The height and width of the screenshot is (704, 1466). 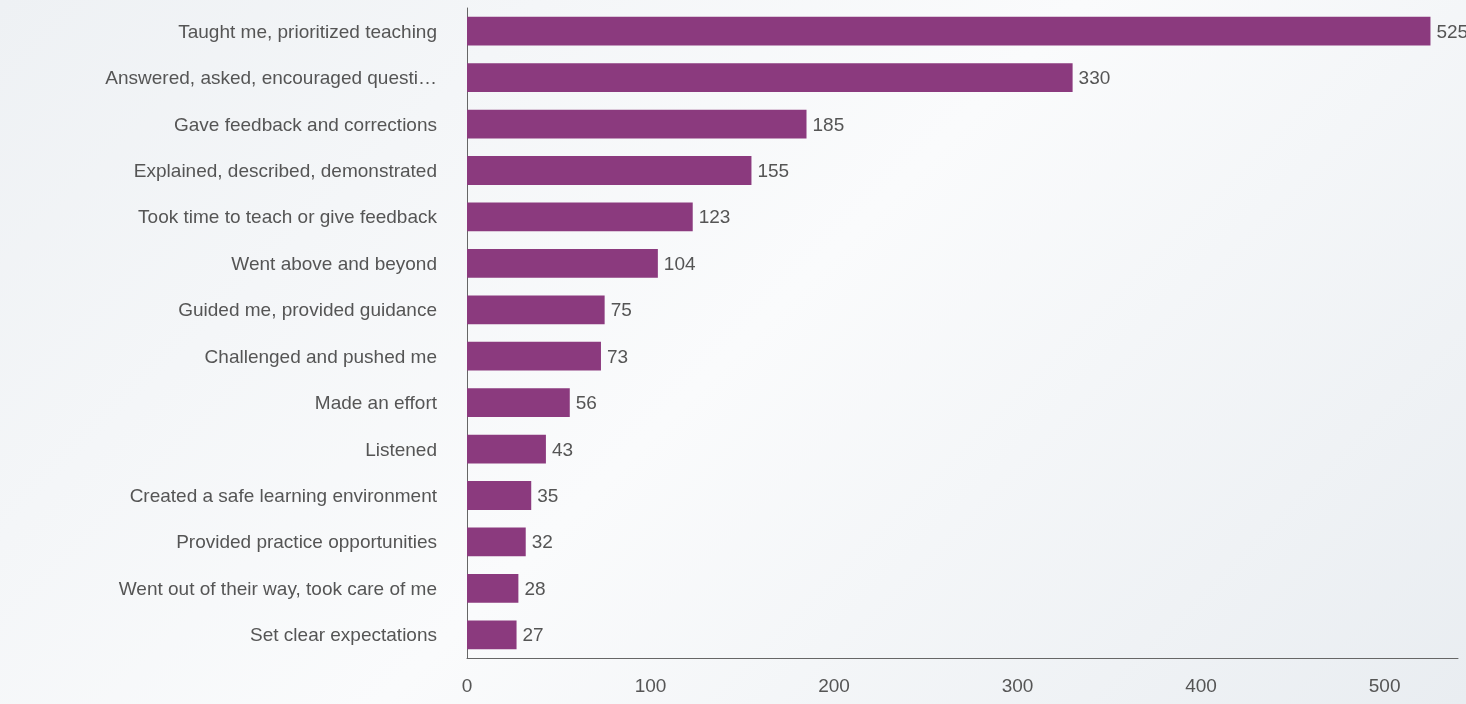 What do you see at coordinates (277, 588) in the screenshot?
I see `y-tick-label: Went out of their way, took care of me` at bounding box center [277, 588].